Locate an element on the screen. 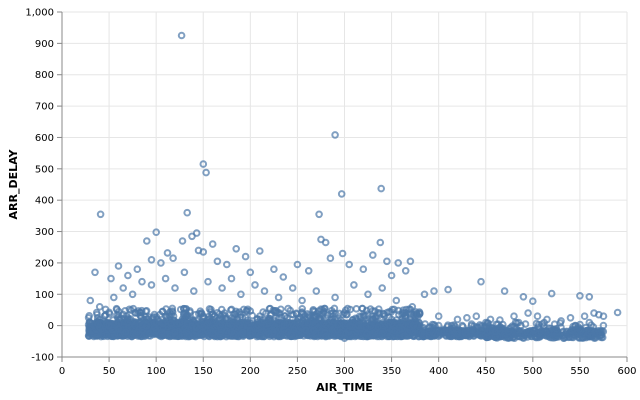 The height and width of the screenshot is (400, 640). y-tick-label: 200 is located at coordinates (44, 263).